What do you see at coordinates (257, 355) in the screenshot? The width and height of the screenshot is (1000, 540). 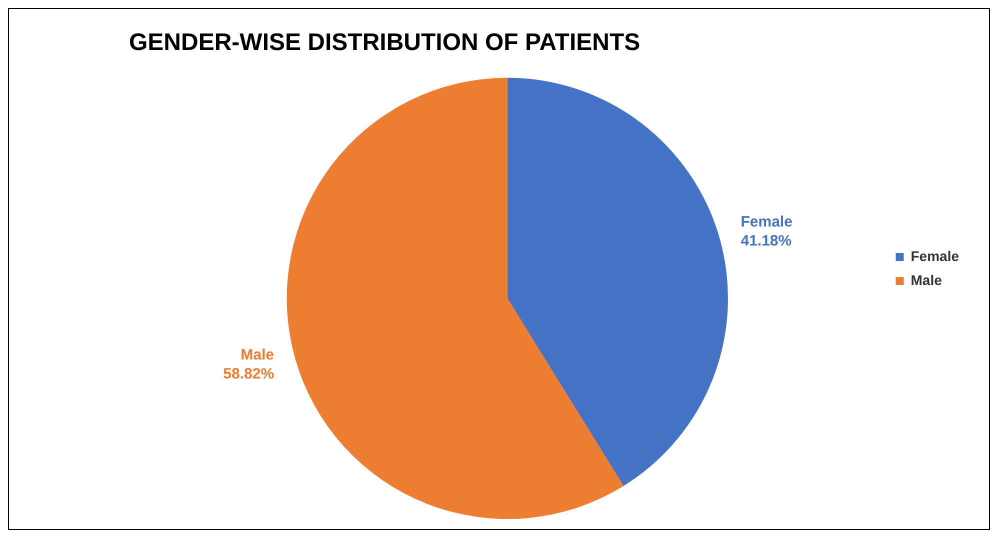 I see `slice-label: Male` at bounding box center [257, 355].